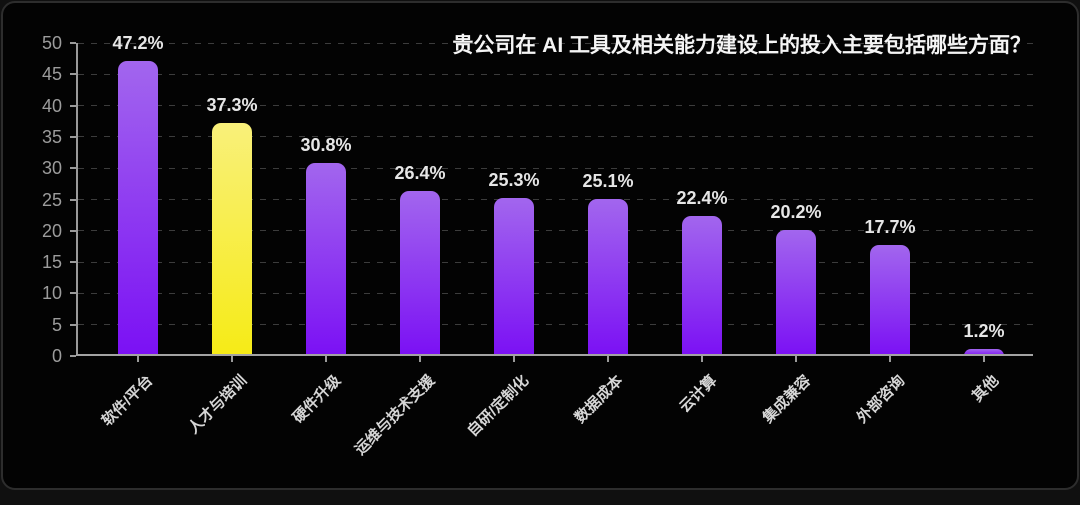 The image size is (1080, 505). Describe the element at coordinates (51, 262) in the screenshot. I see `y-tick-label: 15` at that location.